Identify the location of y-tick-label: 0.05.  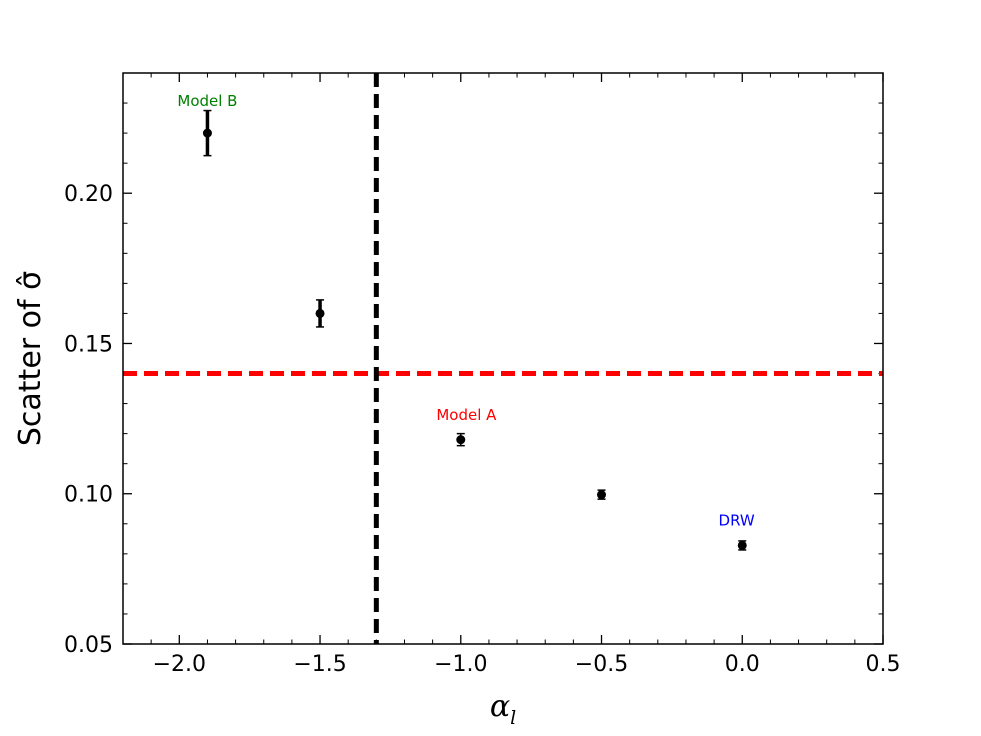
(88, 645).